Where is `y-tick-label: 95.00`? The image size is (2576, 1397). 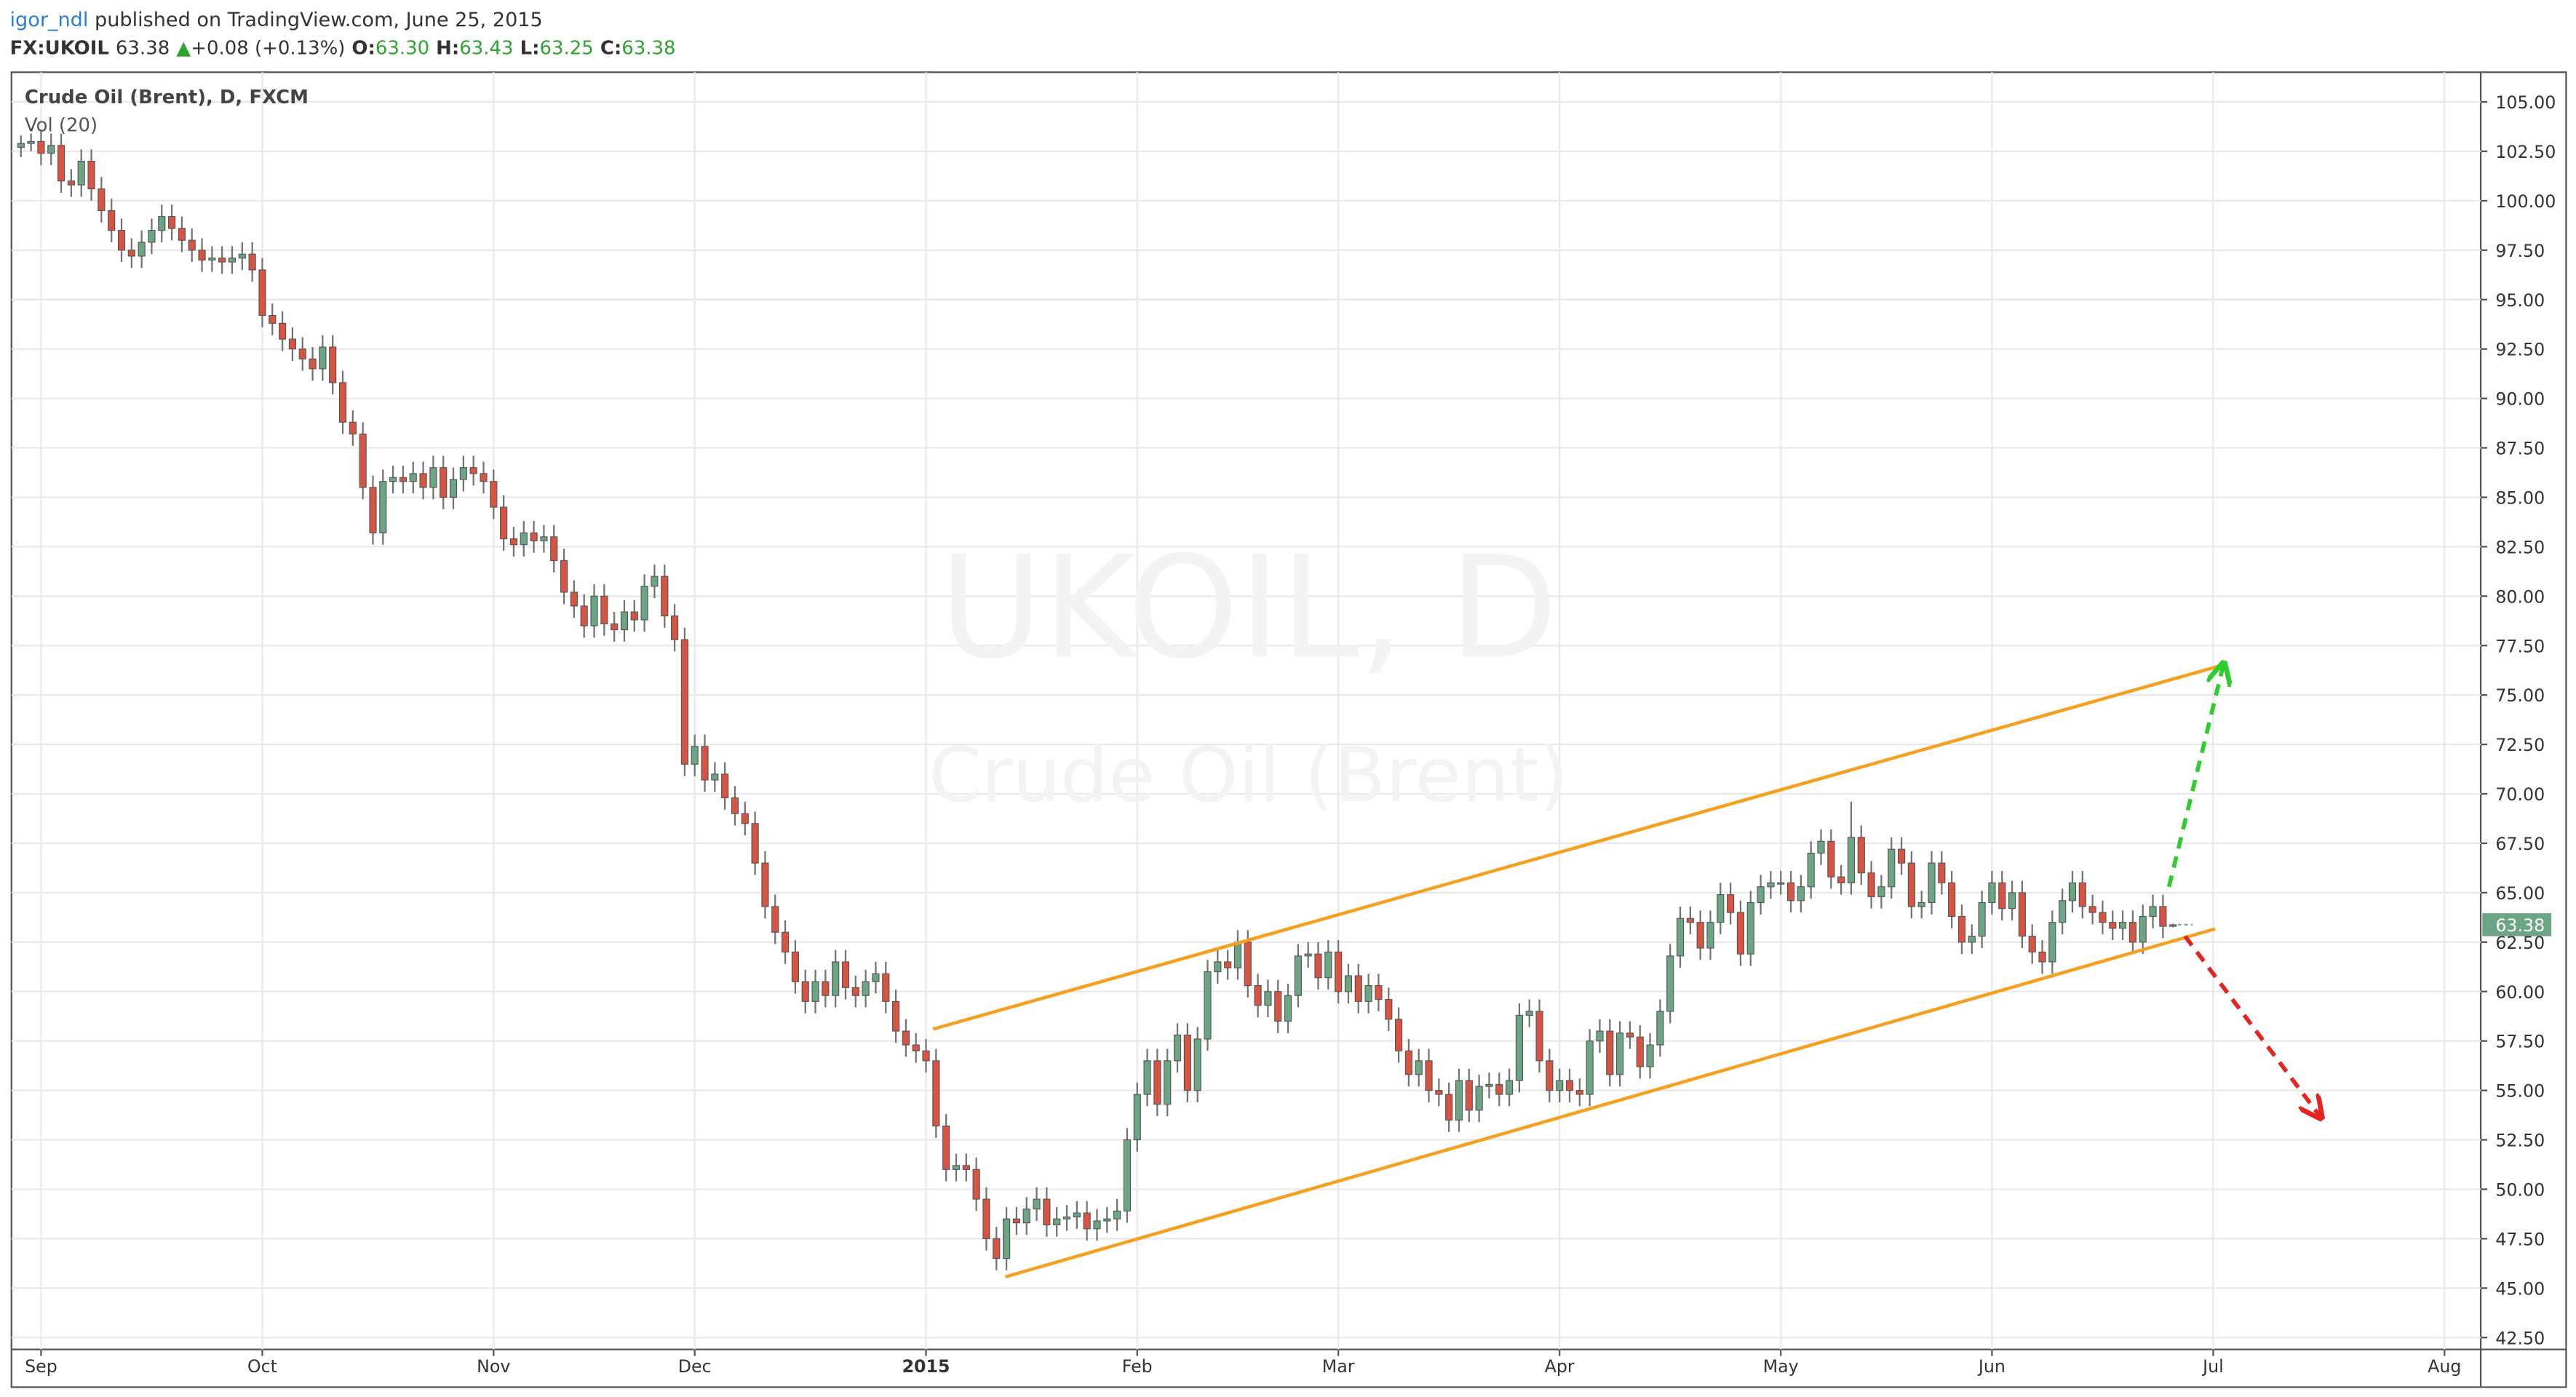 y-tick-label: 95.00 is located at coordinates (2520, 301).